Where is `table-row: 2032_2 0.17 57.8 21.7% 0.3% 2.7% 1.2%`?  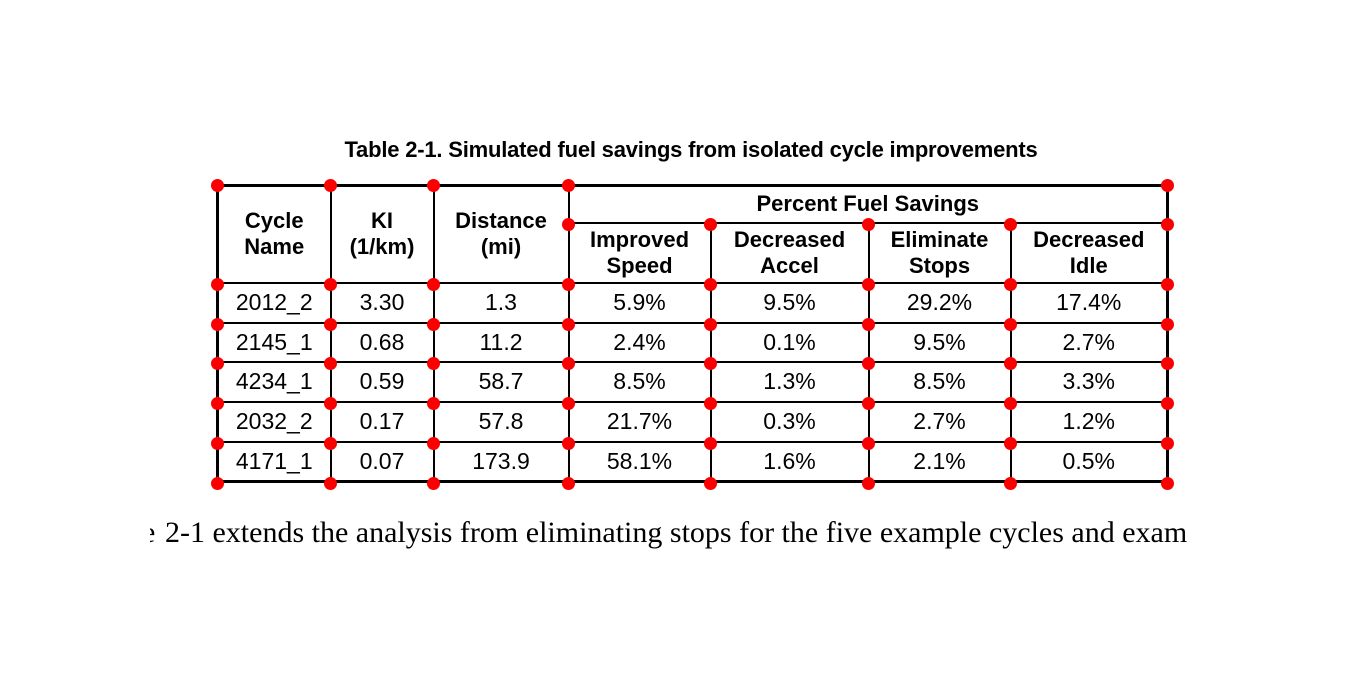 table-row: 2032_2 0.17 57.8 21.7% 0.3% 2.7% 1.2% is located at coordinates (692, 421).